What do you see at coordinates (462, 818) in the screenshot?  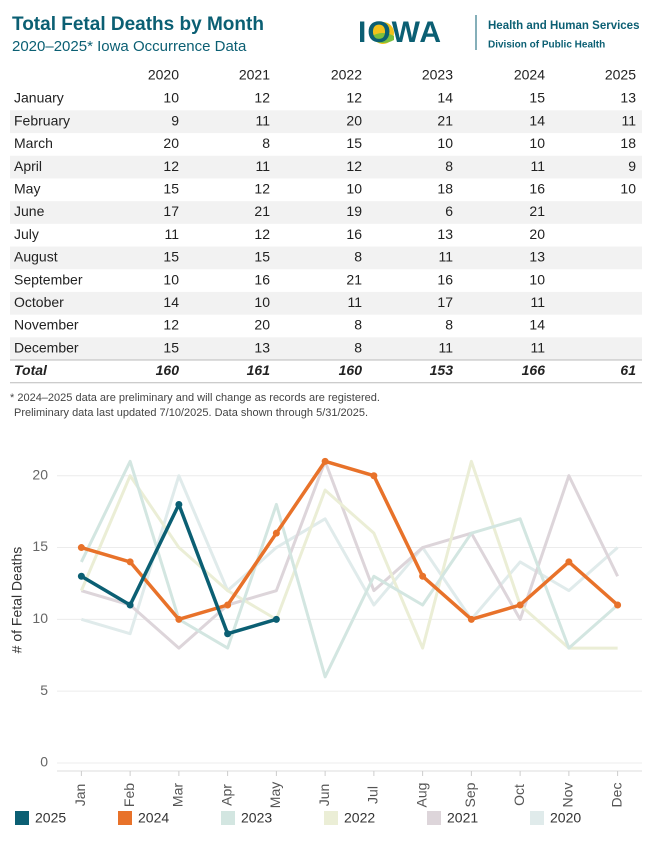 I see `legend-label: 2021` at bounding box center [462, 818].